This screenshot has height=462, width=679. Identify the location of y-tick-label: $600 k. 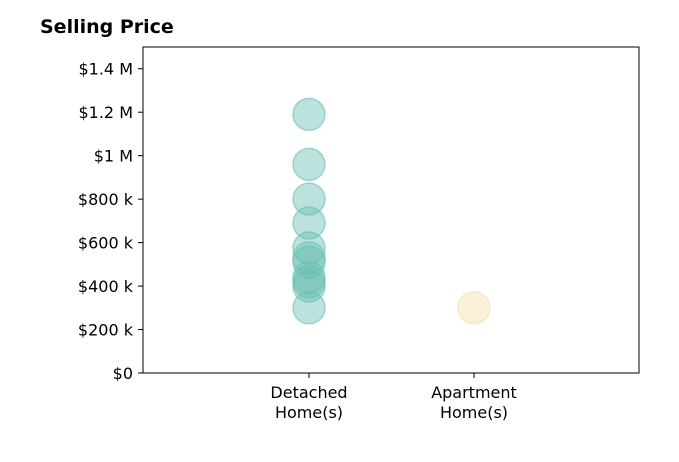
(106, 243).